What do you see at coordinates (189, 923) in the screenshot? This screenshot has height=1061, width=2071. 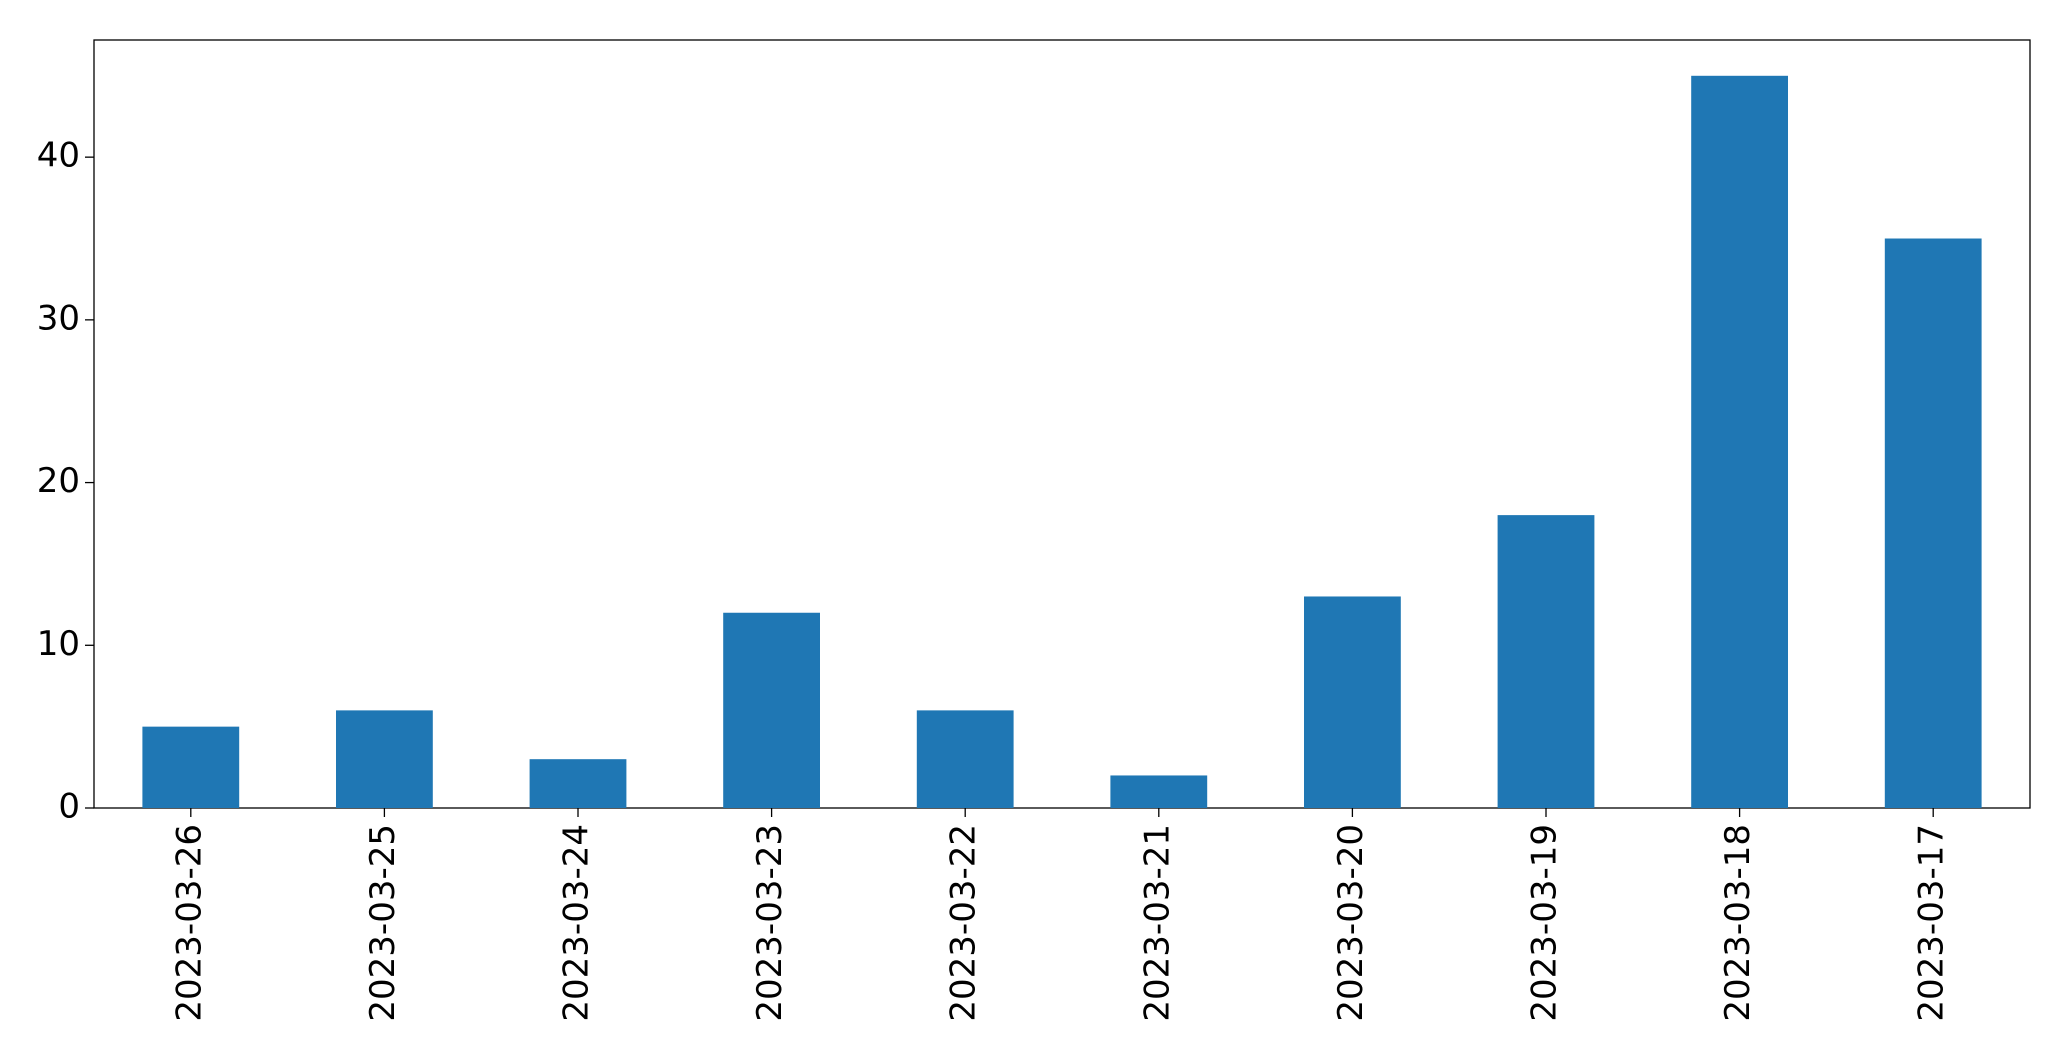 I see `x-tick-label: 2023-03-26` at bounding box center [189, 923].